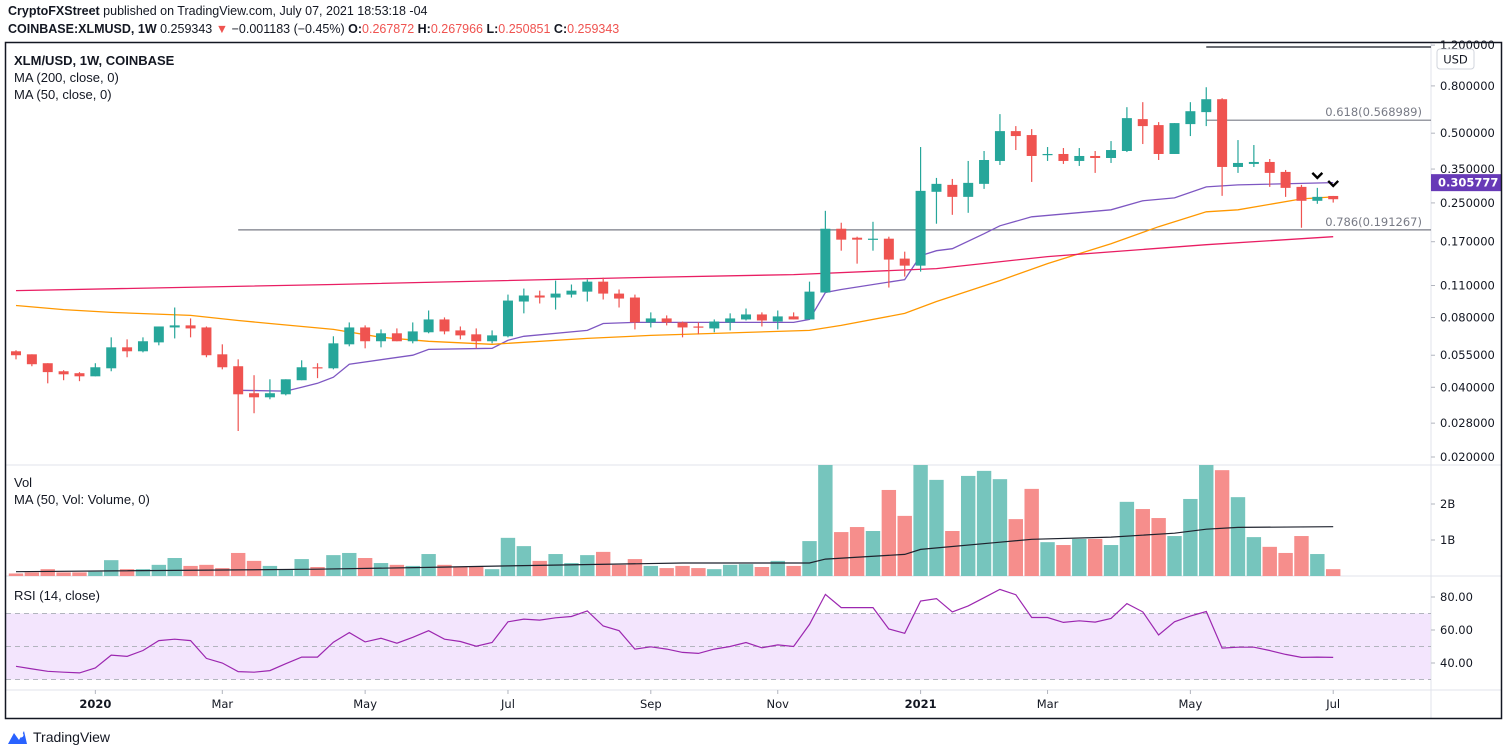 This screenshot has height=755, width=1508. What do you see at coordinates (1333, 184) in the screenshot?
I see `chevron-down-icon` at bounding box center [1333, 184].